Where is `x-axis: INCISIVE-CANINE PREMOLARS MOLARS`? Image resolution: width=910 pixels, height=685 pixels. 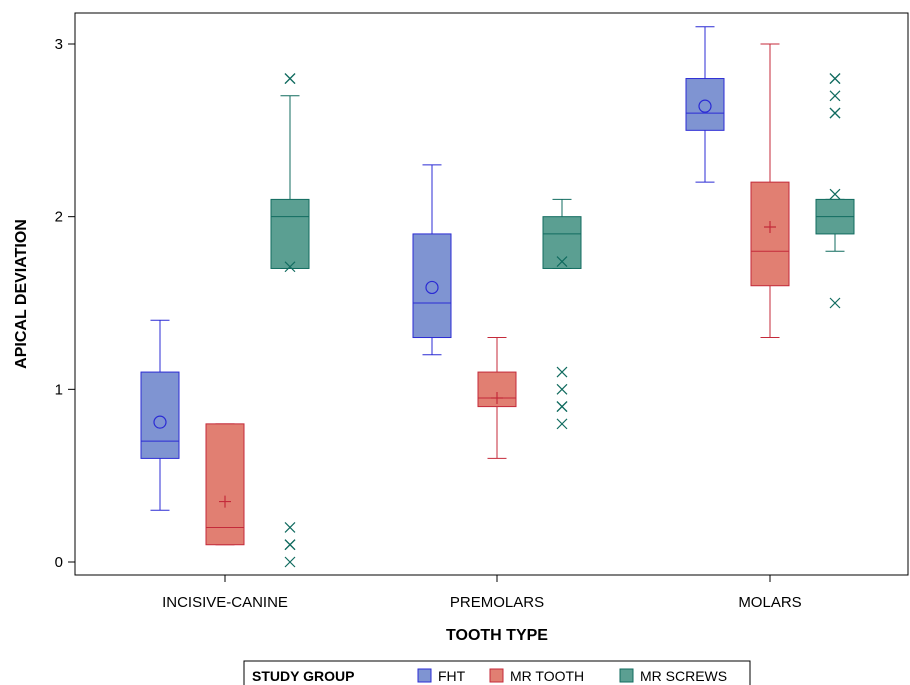 x-axis: INCISIVE-CANINE PREMOLARS MOLARS is located at coordinates (482, 593).